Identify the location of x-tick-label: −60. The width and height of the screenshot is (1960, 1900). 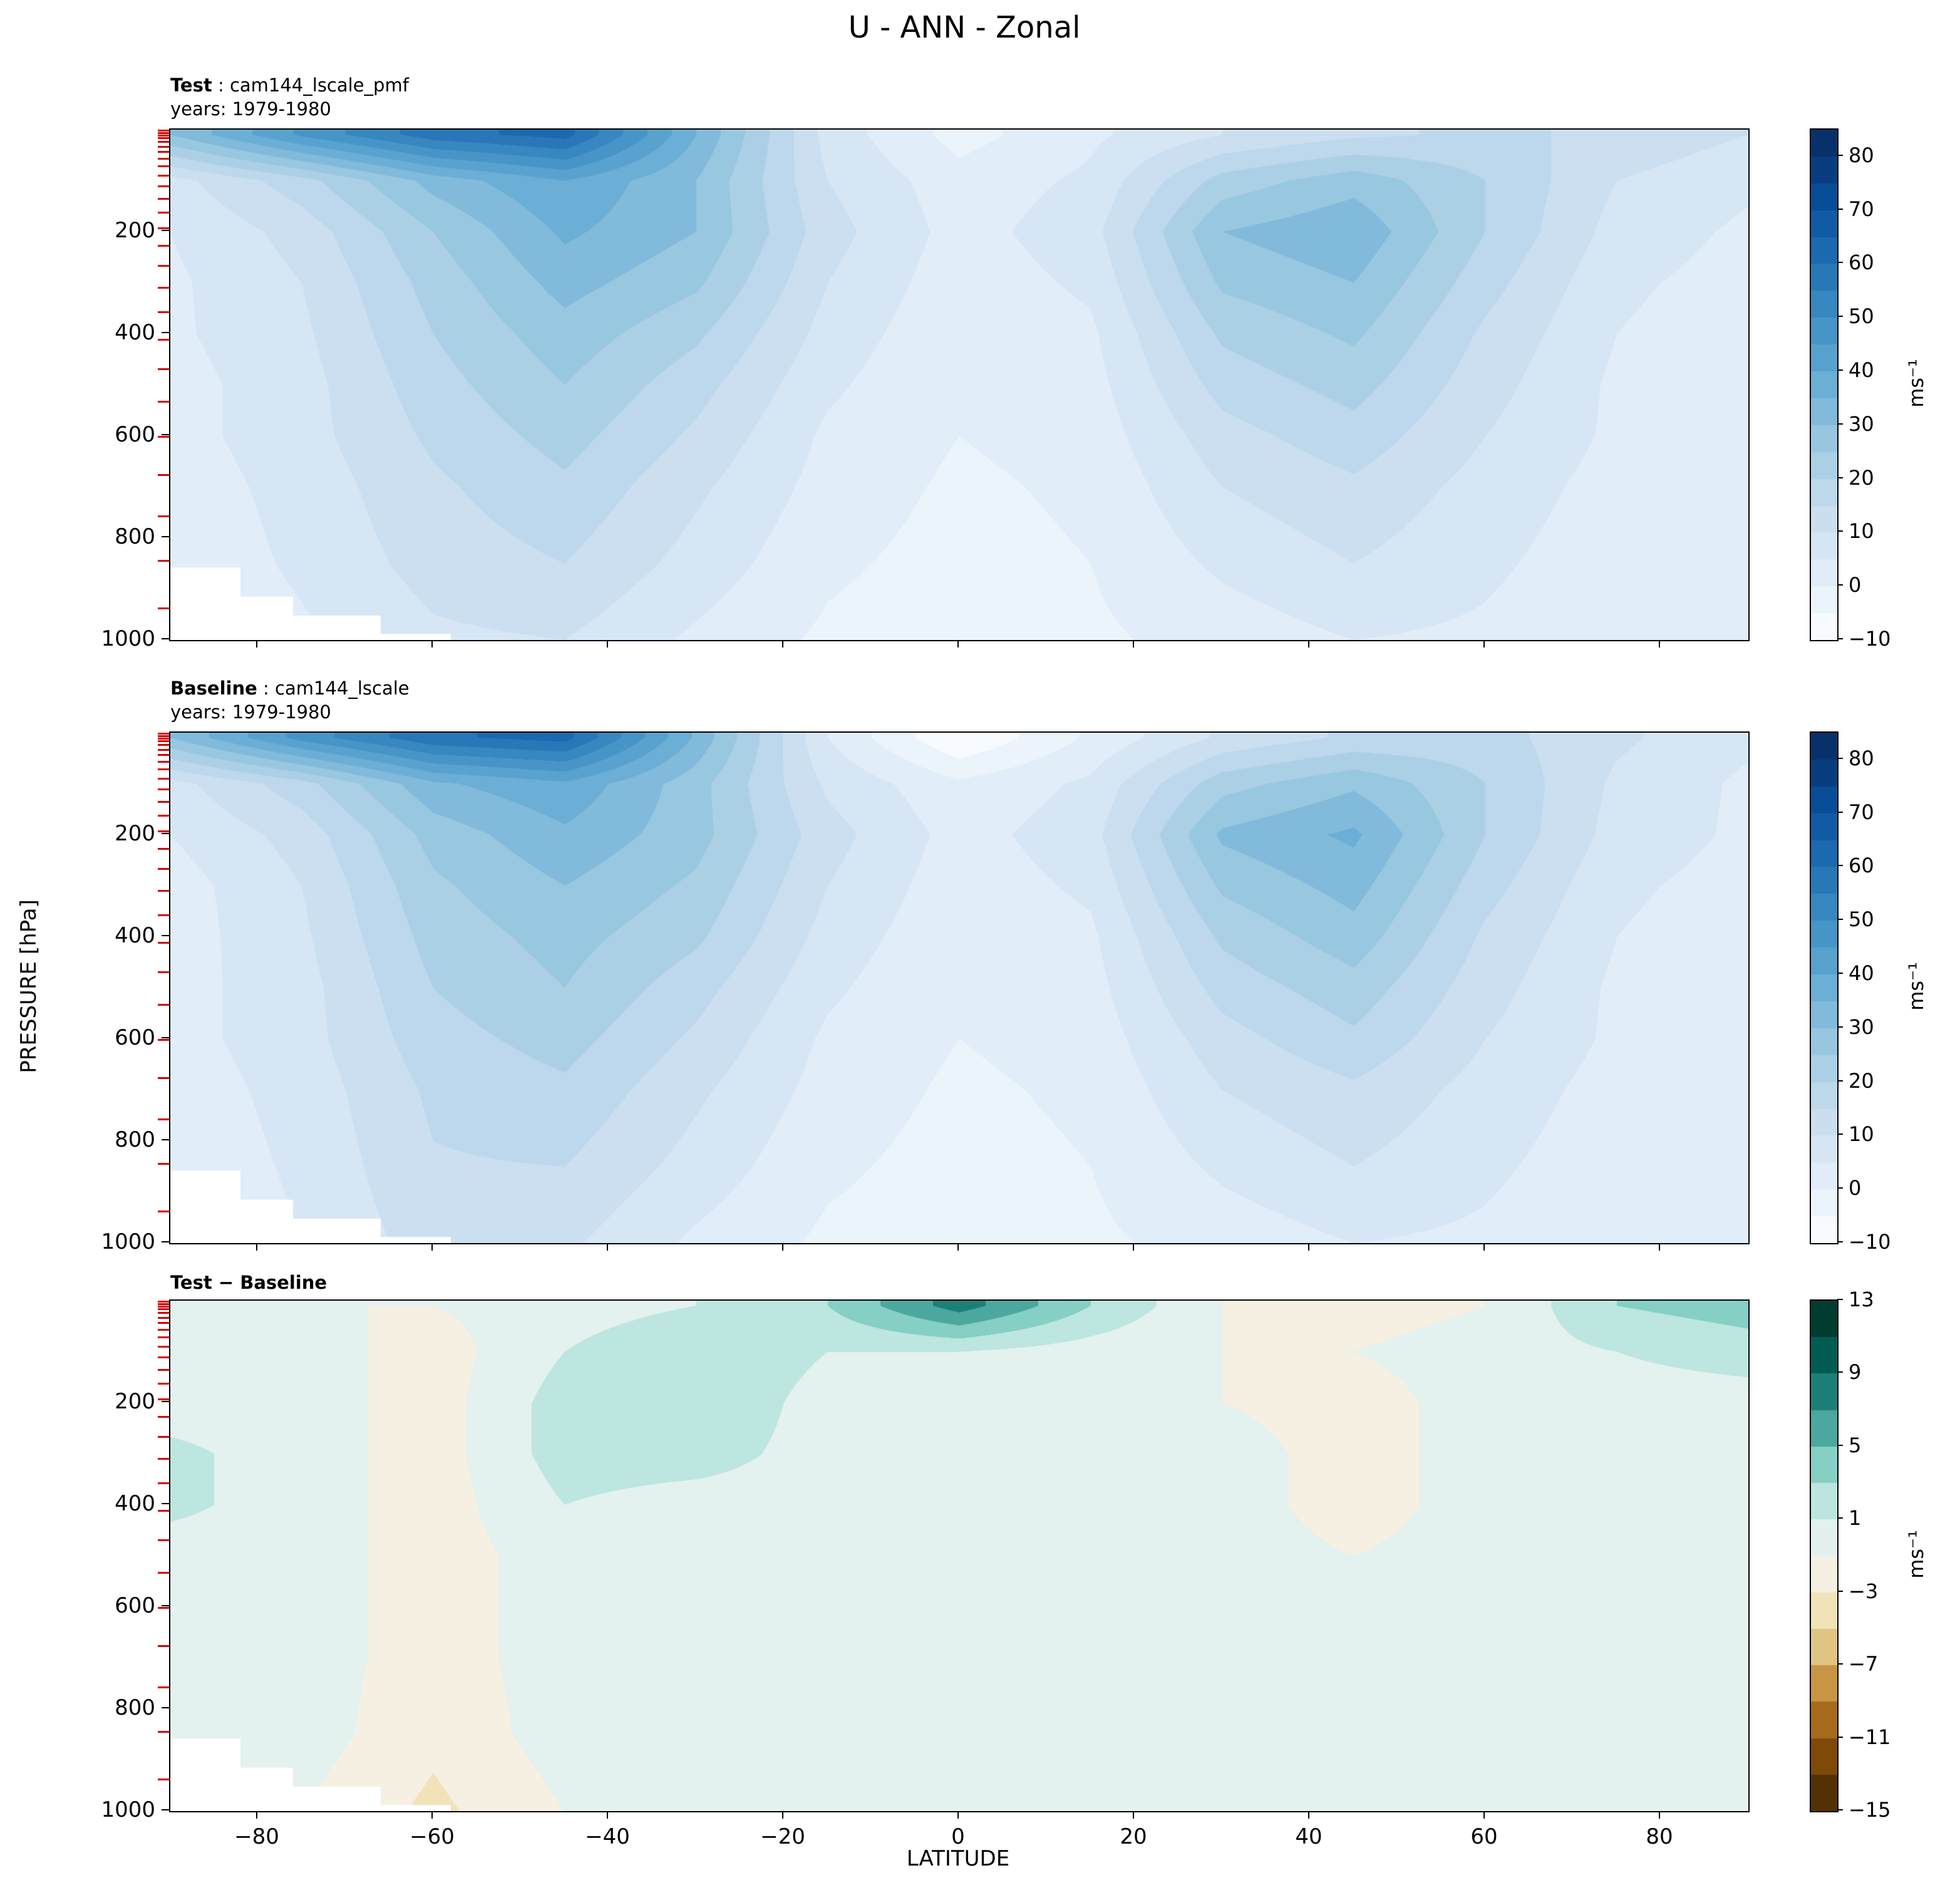
(432, 1836).